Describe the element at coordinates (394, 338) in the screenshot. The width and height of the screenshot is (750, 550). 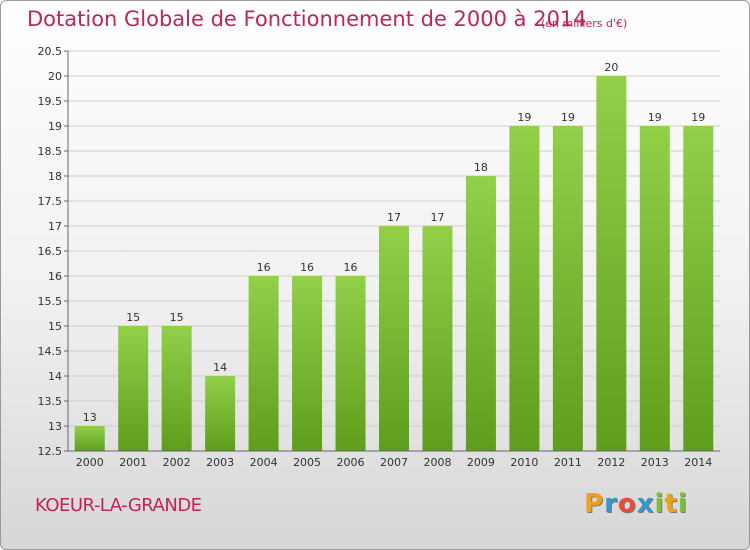
I see `bar-2007` at that location.